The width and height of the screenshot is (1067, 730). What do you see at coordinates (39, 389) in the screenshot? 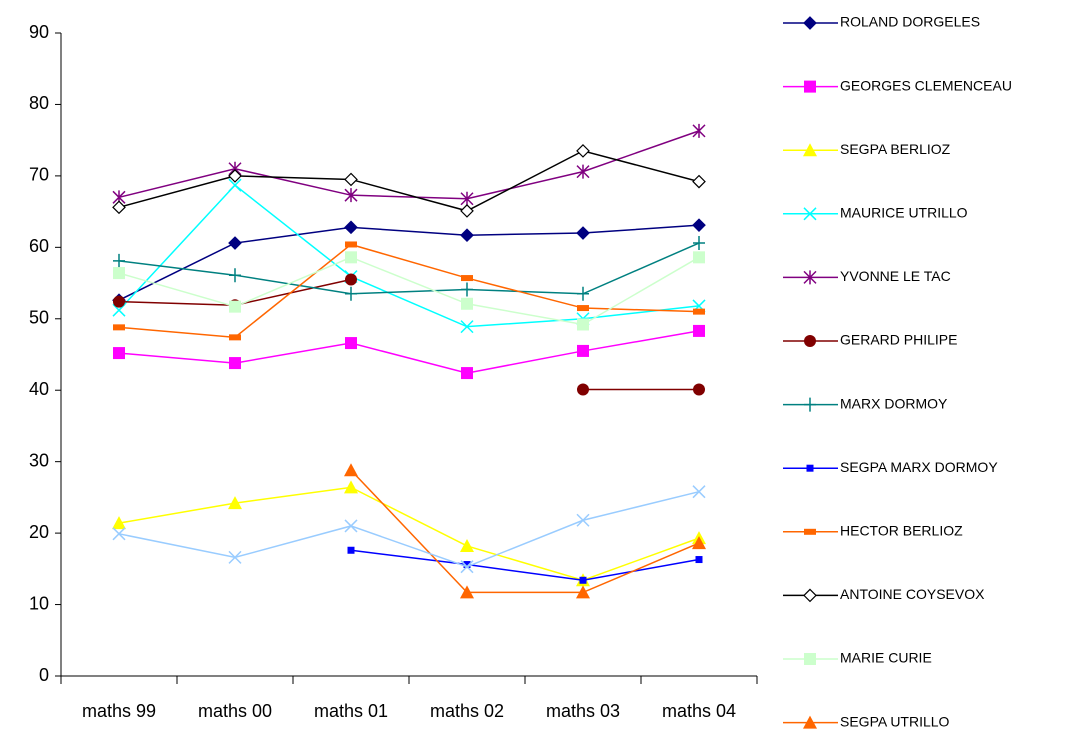
I see `y-tick-label: 40` at bounding box center [39, 389].